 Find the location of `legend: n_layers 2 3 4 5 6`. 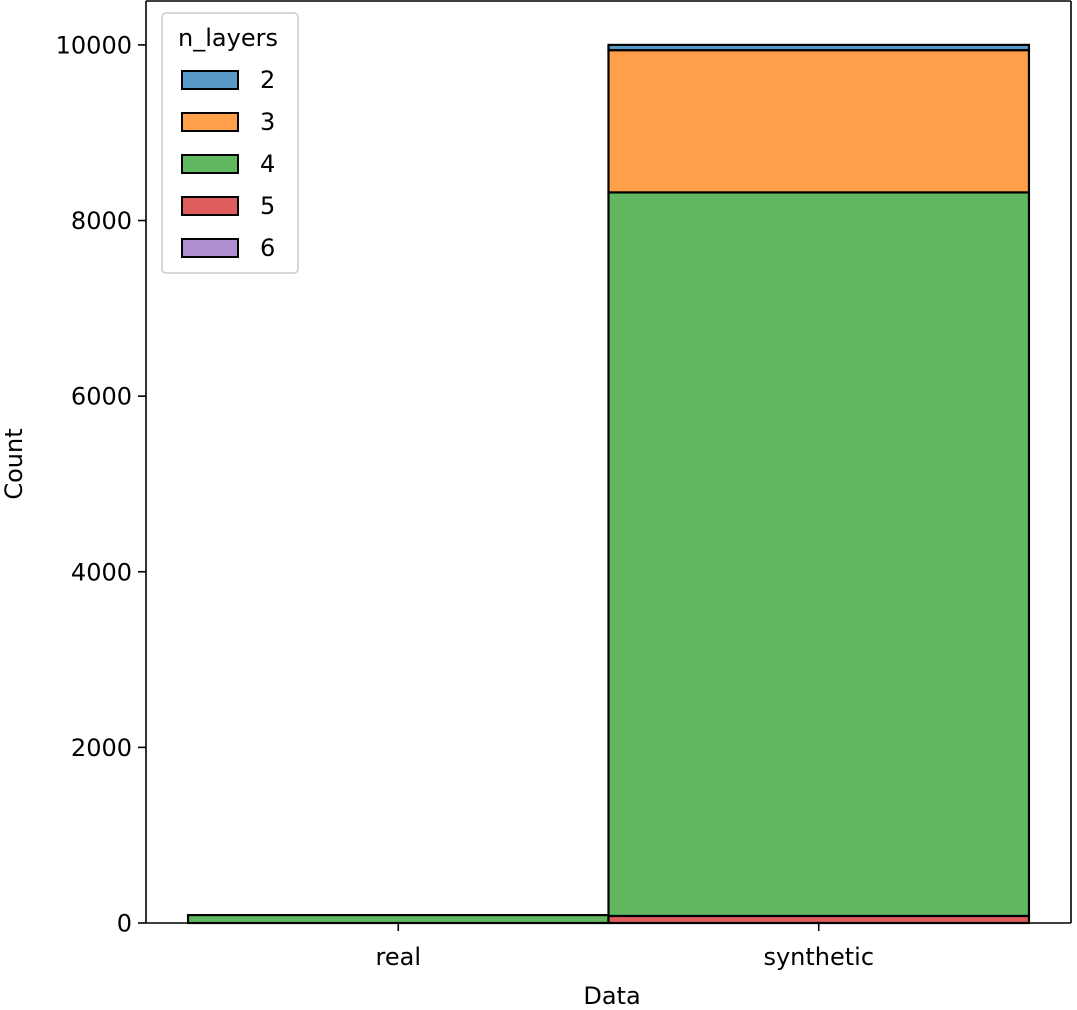

legend: n_layers 2 3 4 5 6 is located at coordinates (230, 143).